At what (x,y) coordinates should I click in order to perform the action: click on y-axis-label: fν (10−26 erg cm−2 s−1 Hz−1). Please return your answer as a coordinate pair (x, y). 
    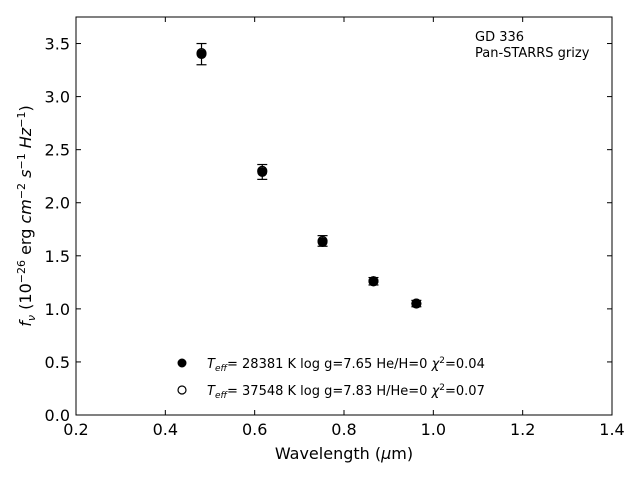
    Looking at the image, I should click on (26, 215).